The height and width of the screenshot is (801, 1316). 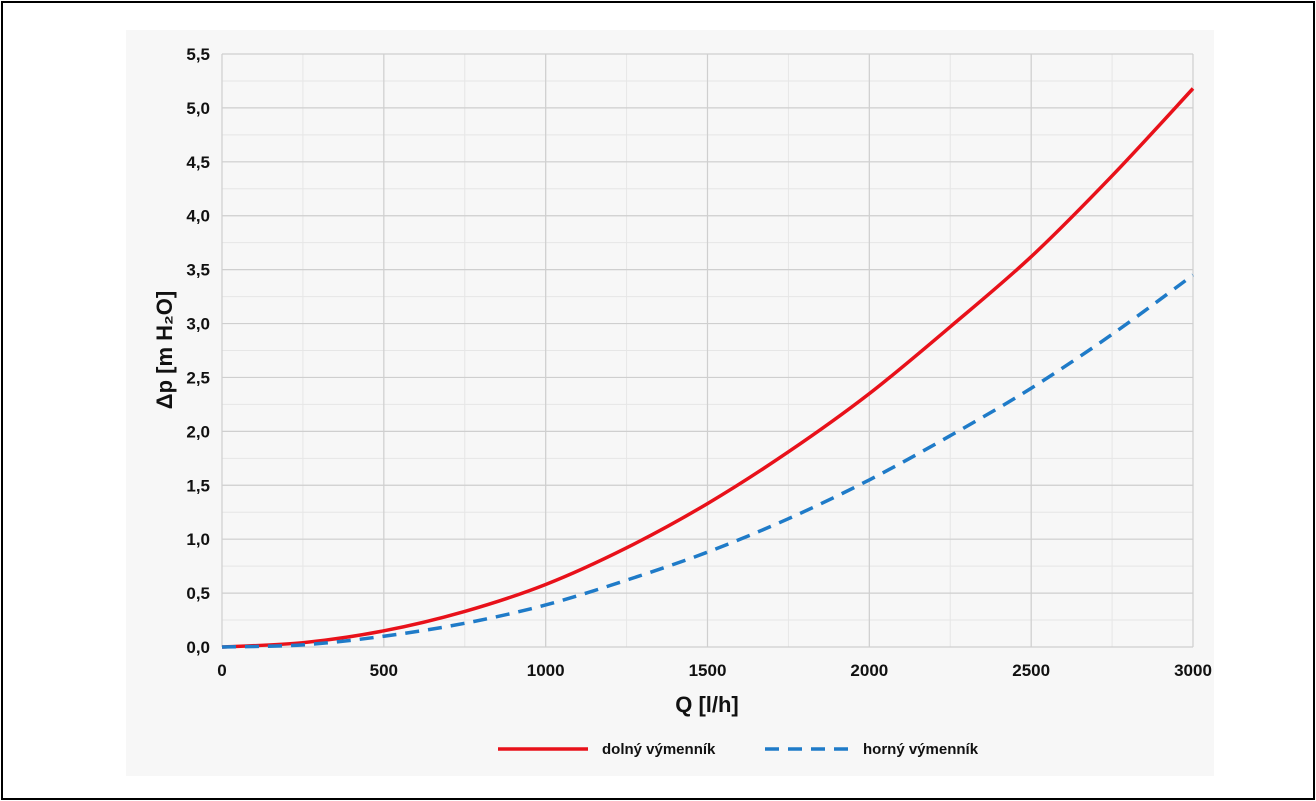 What do you see at coordinates (198, 539) in the screenshot?
I see `y-tick-label: 1,0` at bounding box center [198, 539].